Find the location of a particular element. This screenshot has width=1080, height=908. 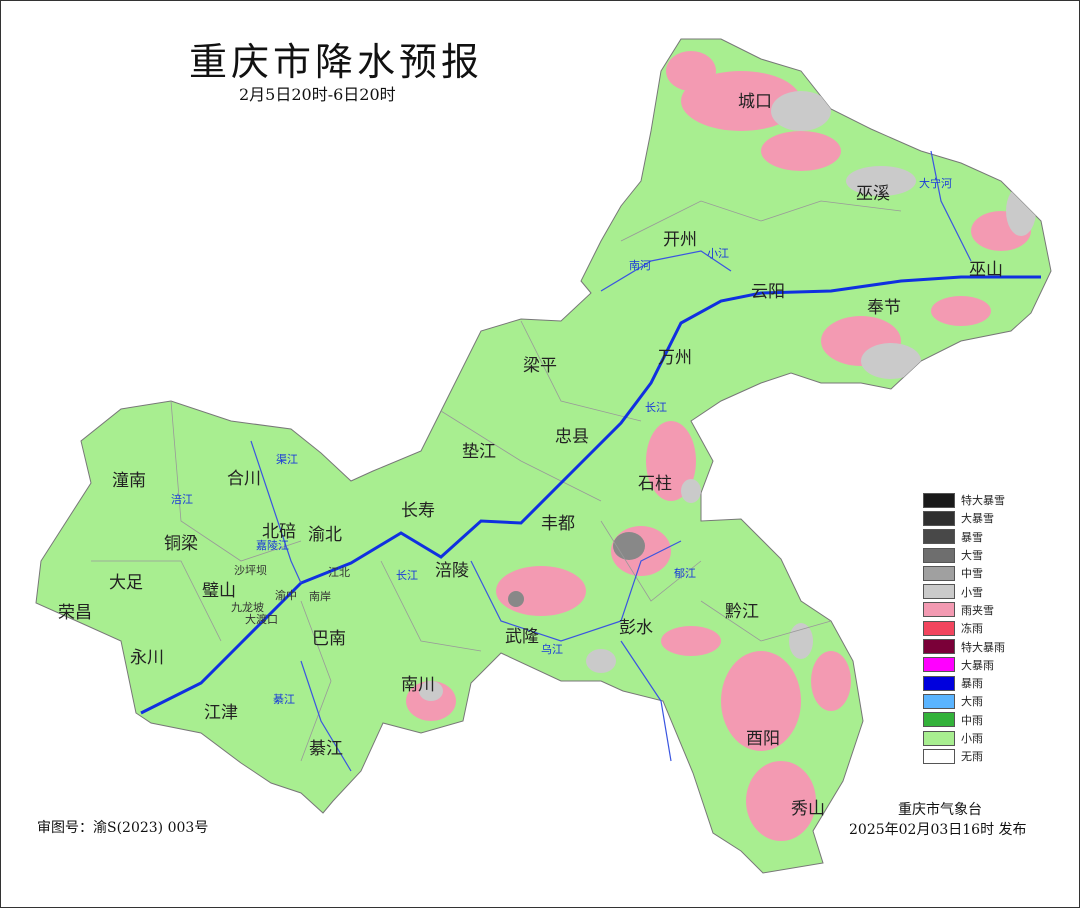

city-label: 永川 is located at coordinates (147, 658).